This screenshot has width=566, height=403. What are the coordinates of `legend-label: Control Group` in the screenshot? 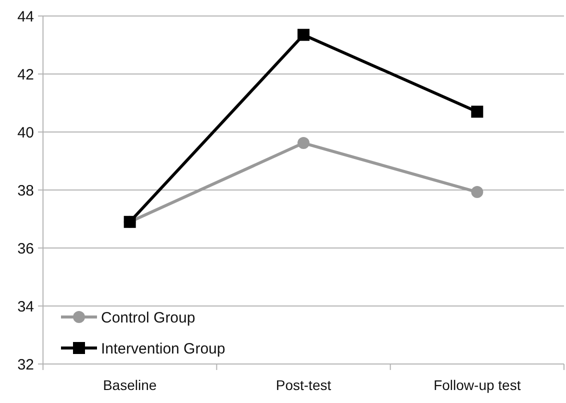 It's located at (148, 317).